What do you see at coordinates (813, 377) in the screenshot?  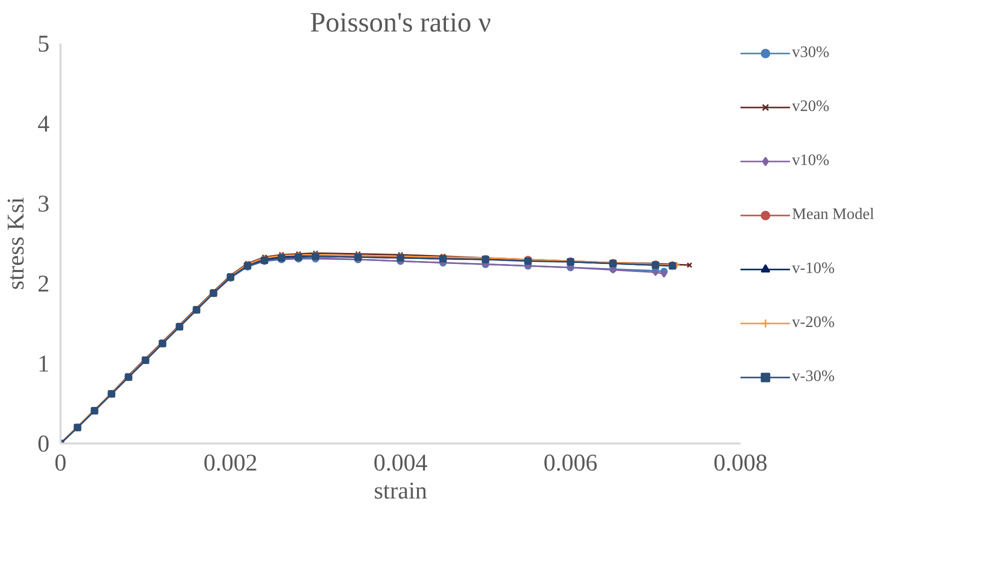 I see `legend-label: v-30%` at bounding box center [813, 377].